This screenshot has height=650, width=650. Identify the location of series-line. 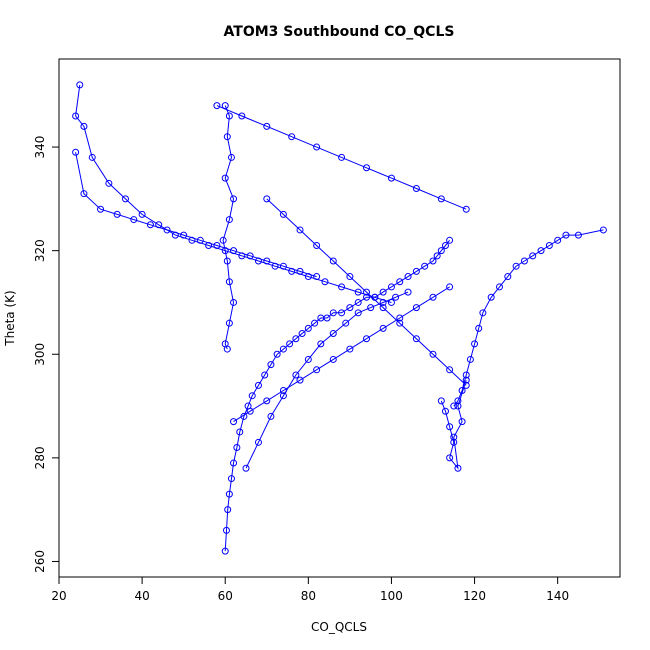
(327, 380).